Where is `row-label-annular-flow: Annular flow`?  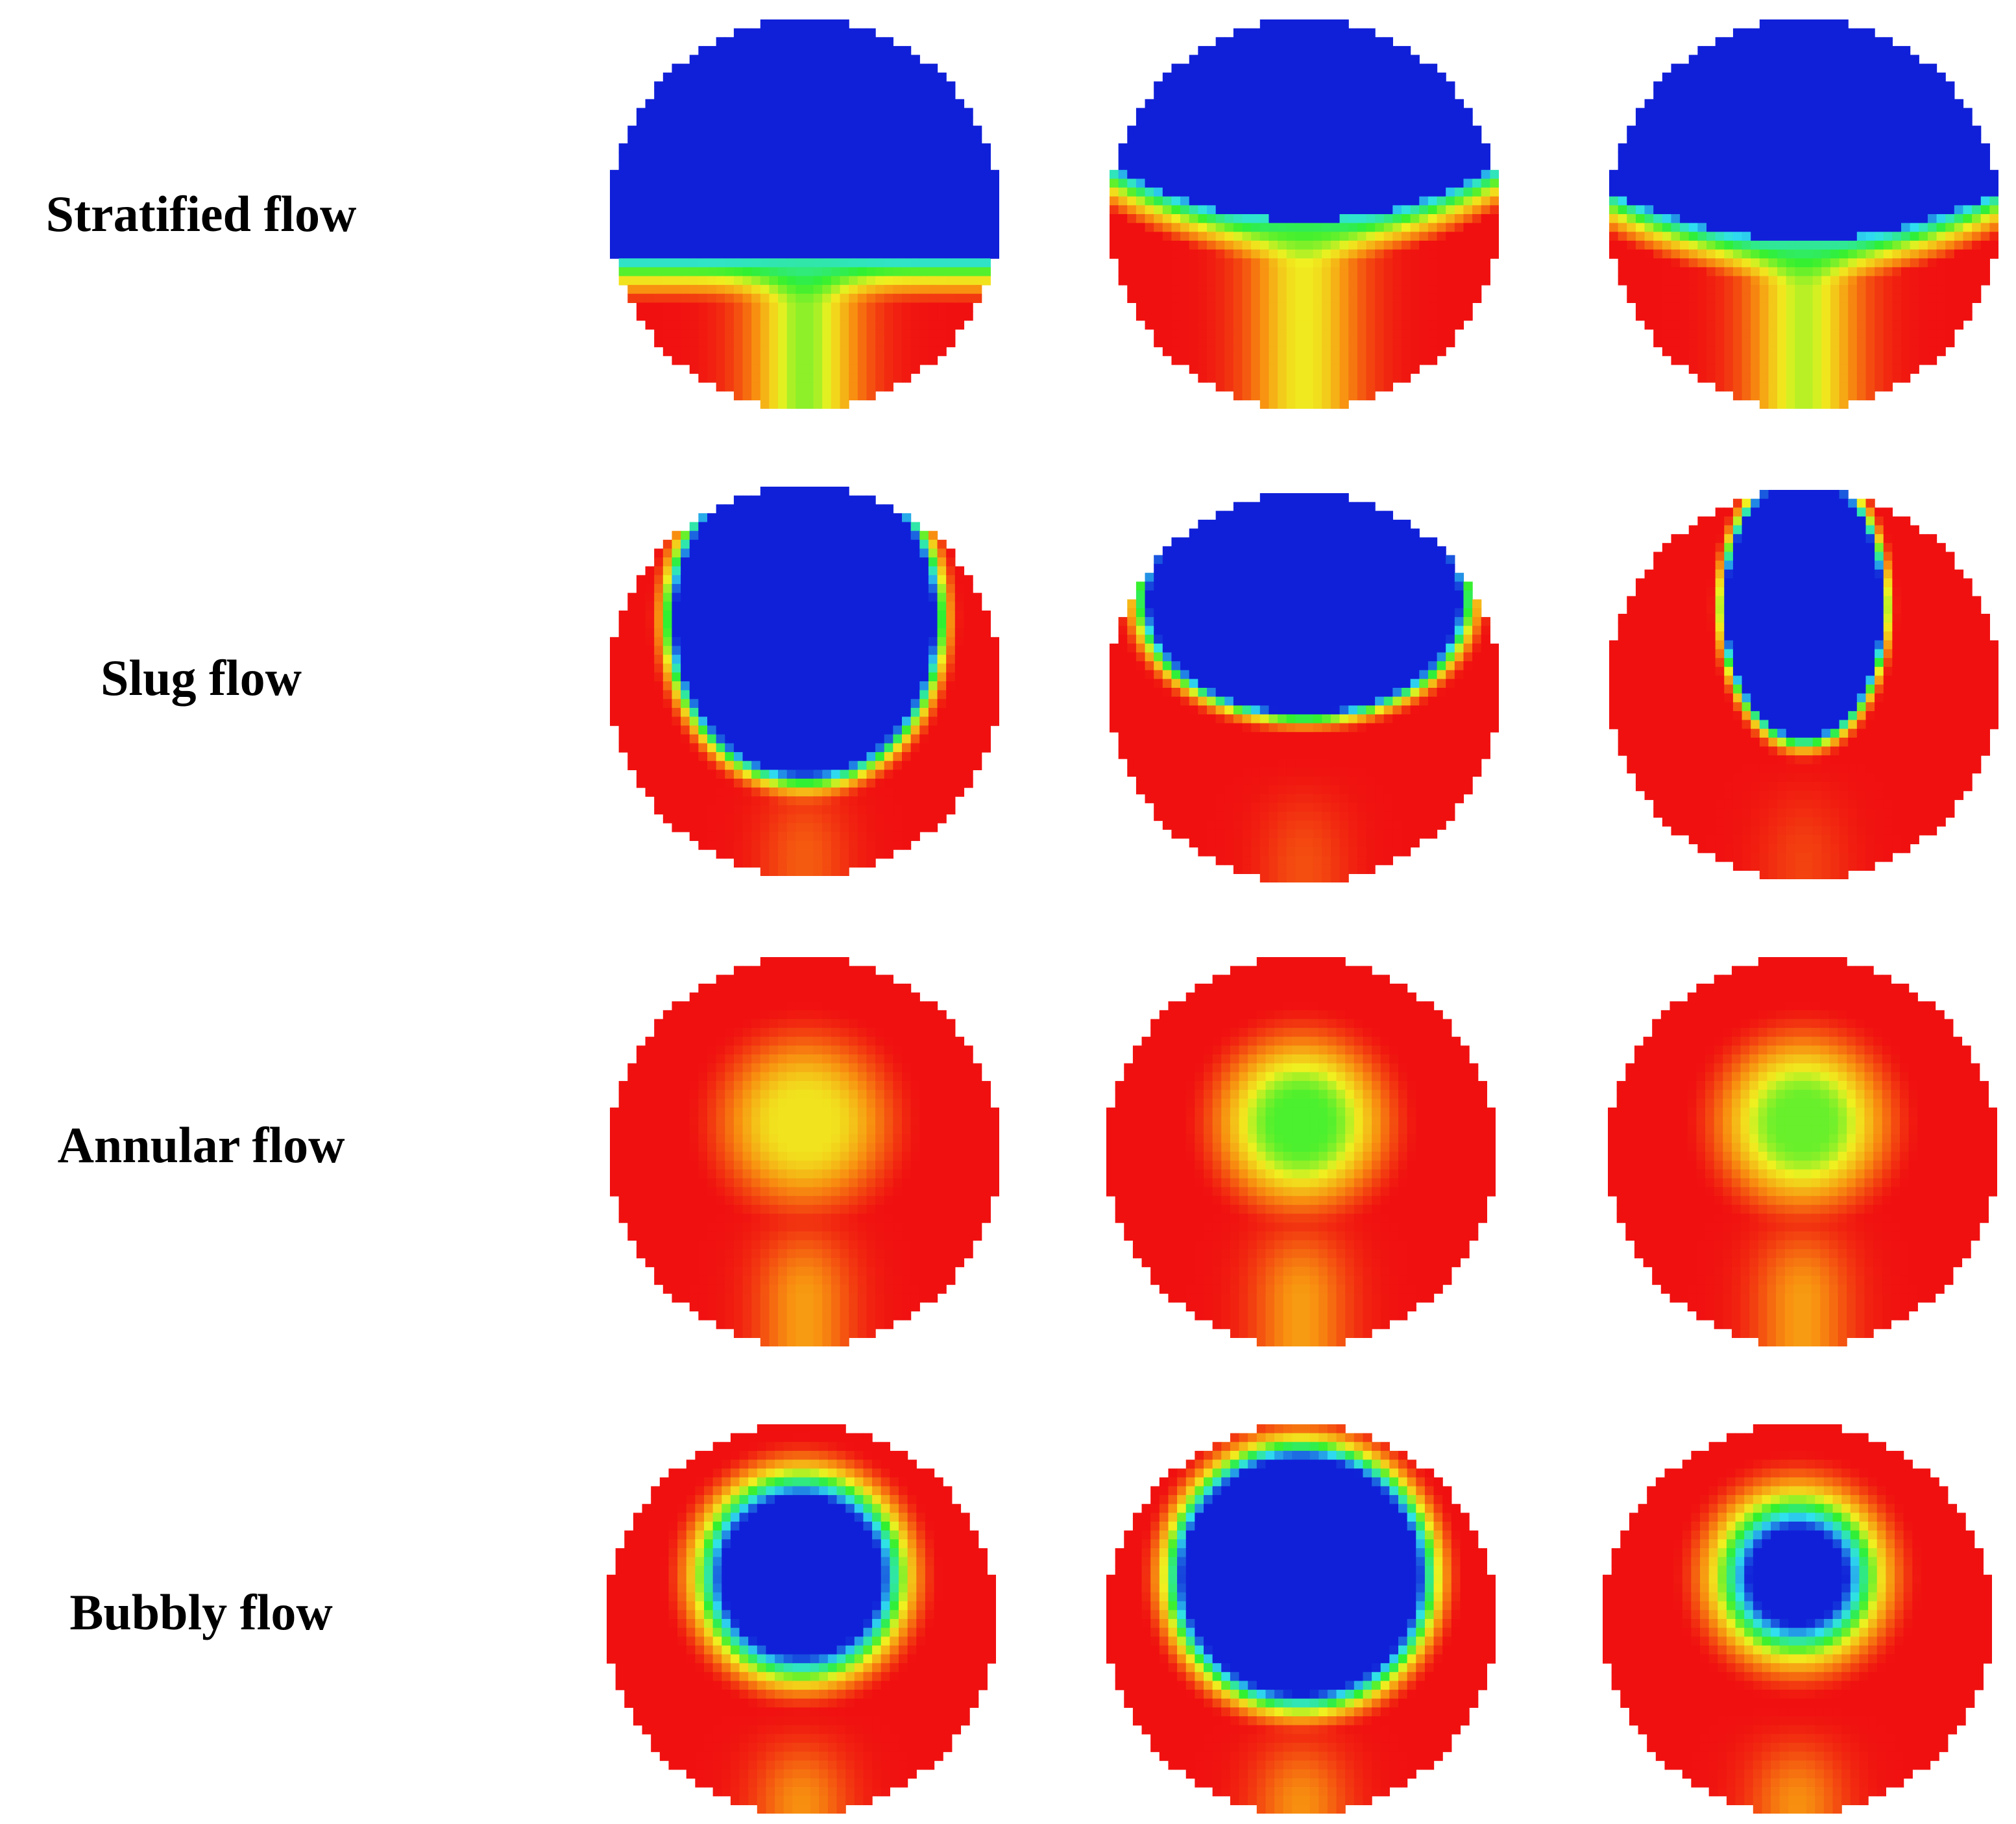
row-label-annular-flow: Annular flow is located at coordinates (201, 1145).